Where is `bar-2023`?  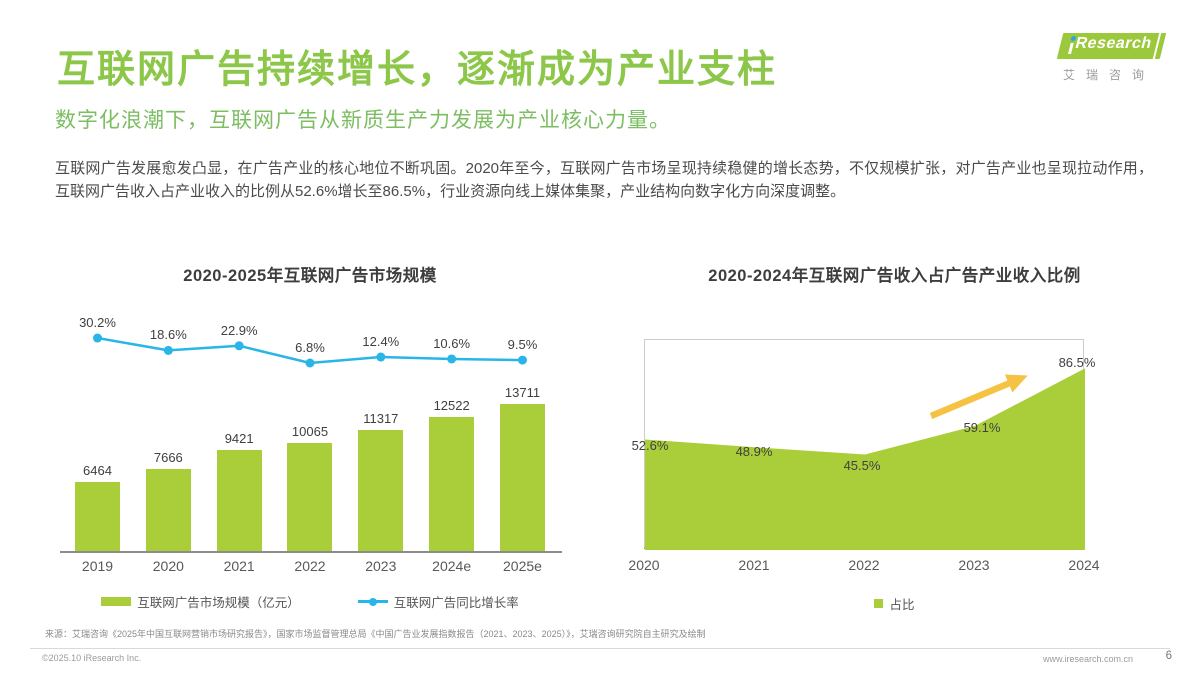 bar-2023 is located at coordinates (381, 490).